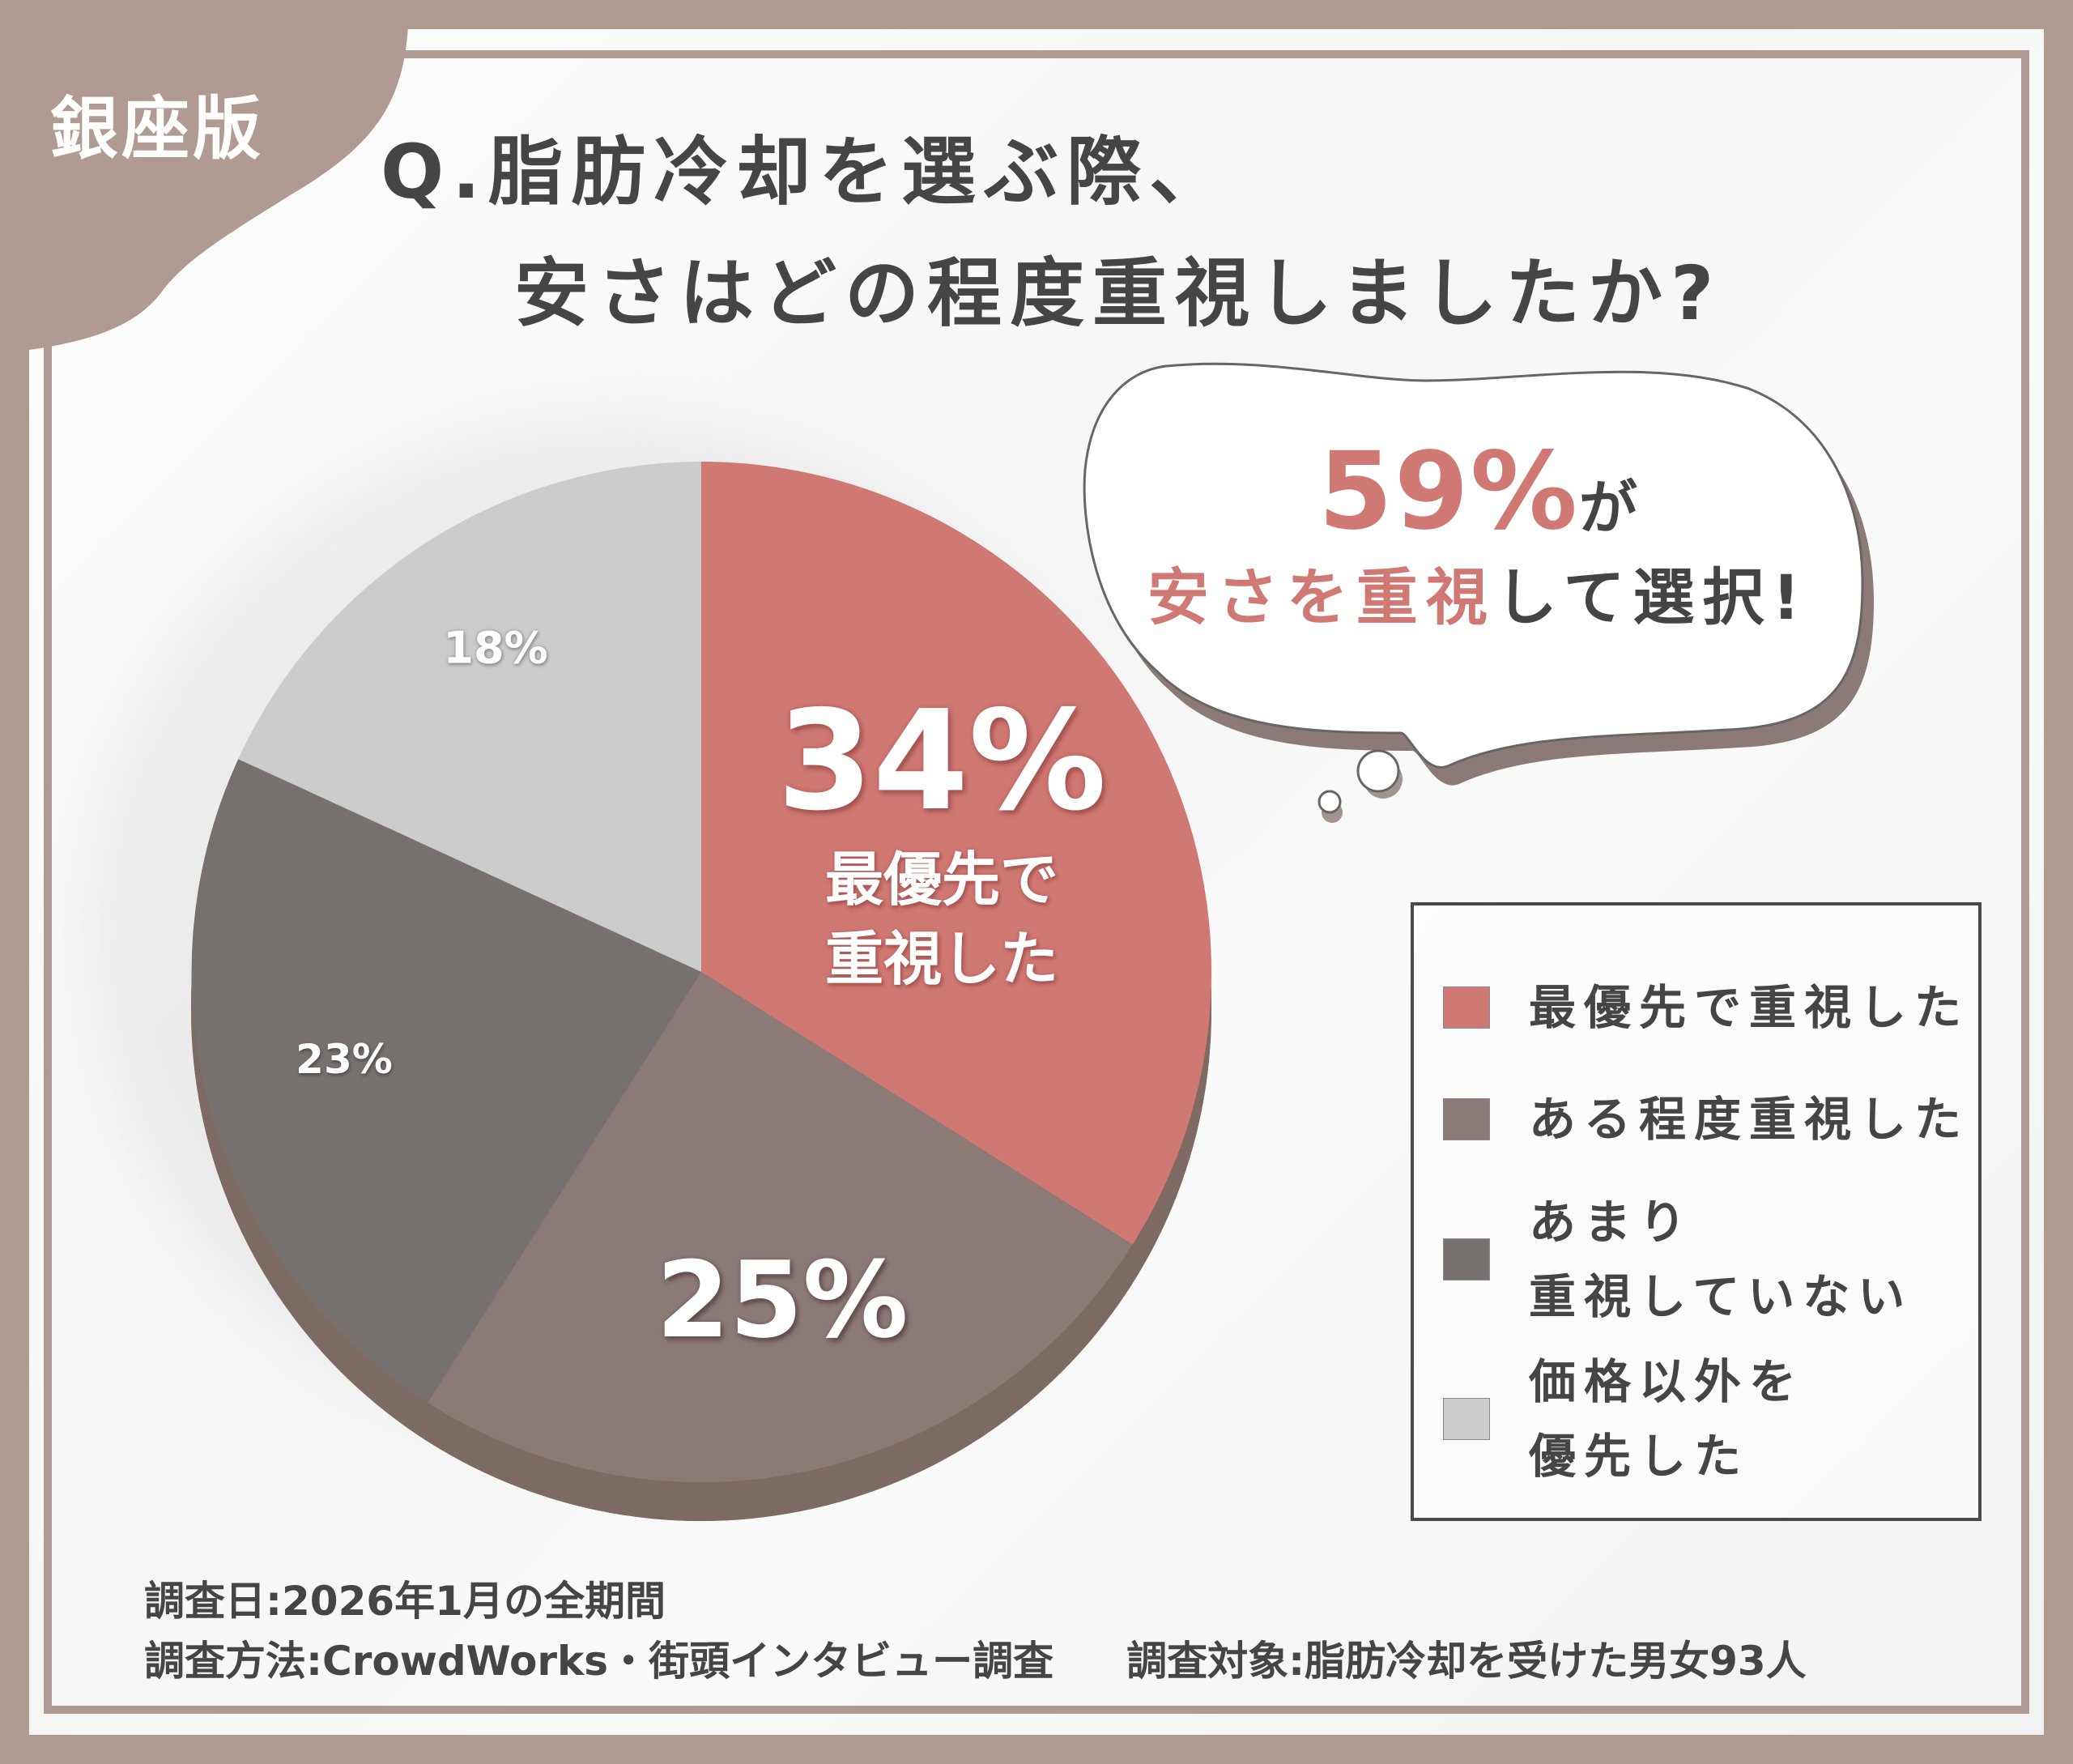 The image size is (2073, 1764). Describe the element at coordinates (1322, 597) in the screenshot. I see `callout-accent: 安さを重視` at that location.